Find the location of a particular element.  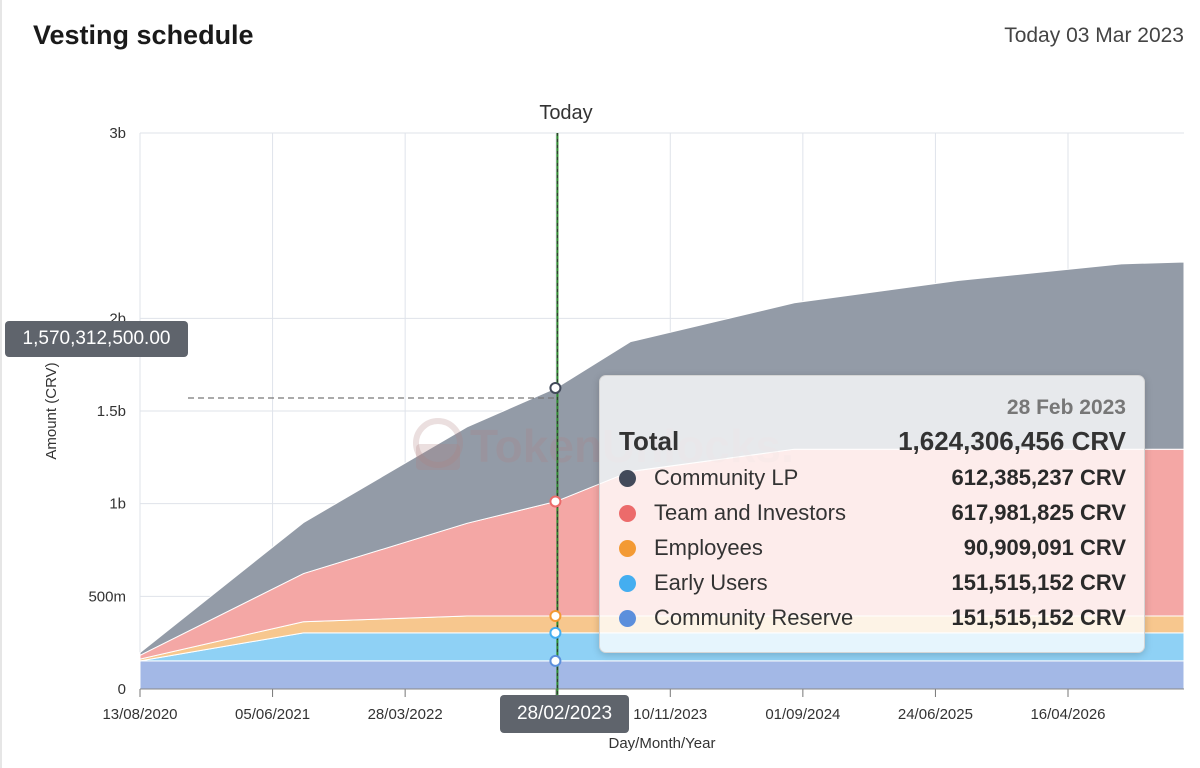

tooltip-row: Team and Investors 617,981,825 CRV is located at coordinates (872, 515).